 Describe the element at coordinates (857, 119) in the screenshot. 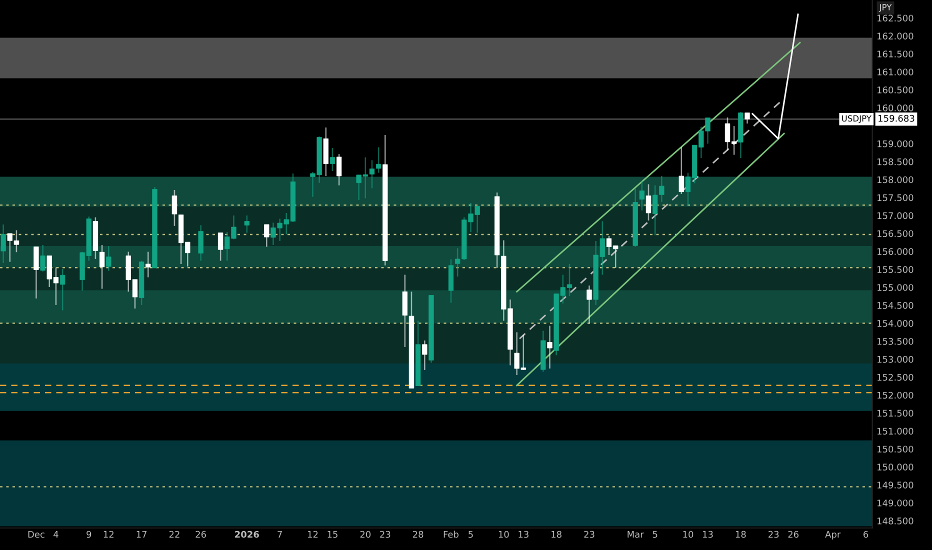

I see `annotation: USDJPY` at that location.